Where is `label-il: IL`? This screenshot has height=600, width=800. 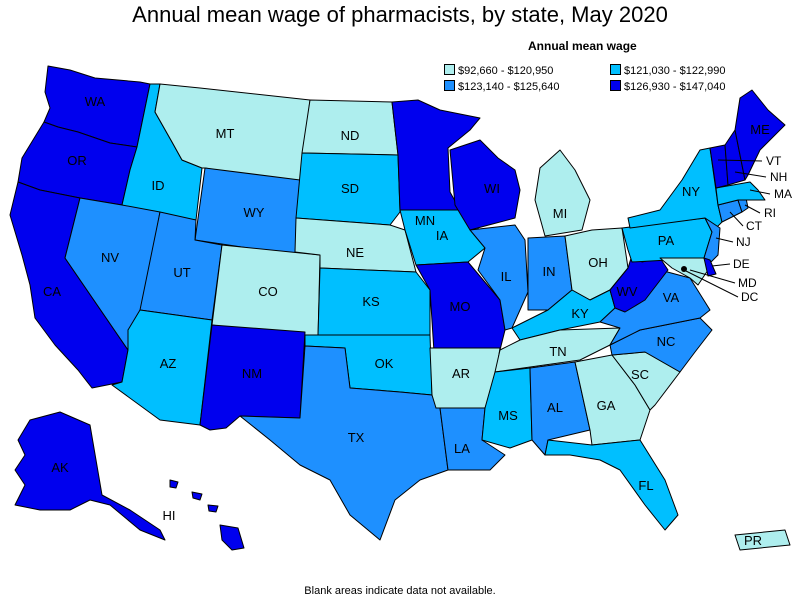 label-il: IL is located at coordinates (506, 276).